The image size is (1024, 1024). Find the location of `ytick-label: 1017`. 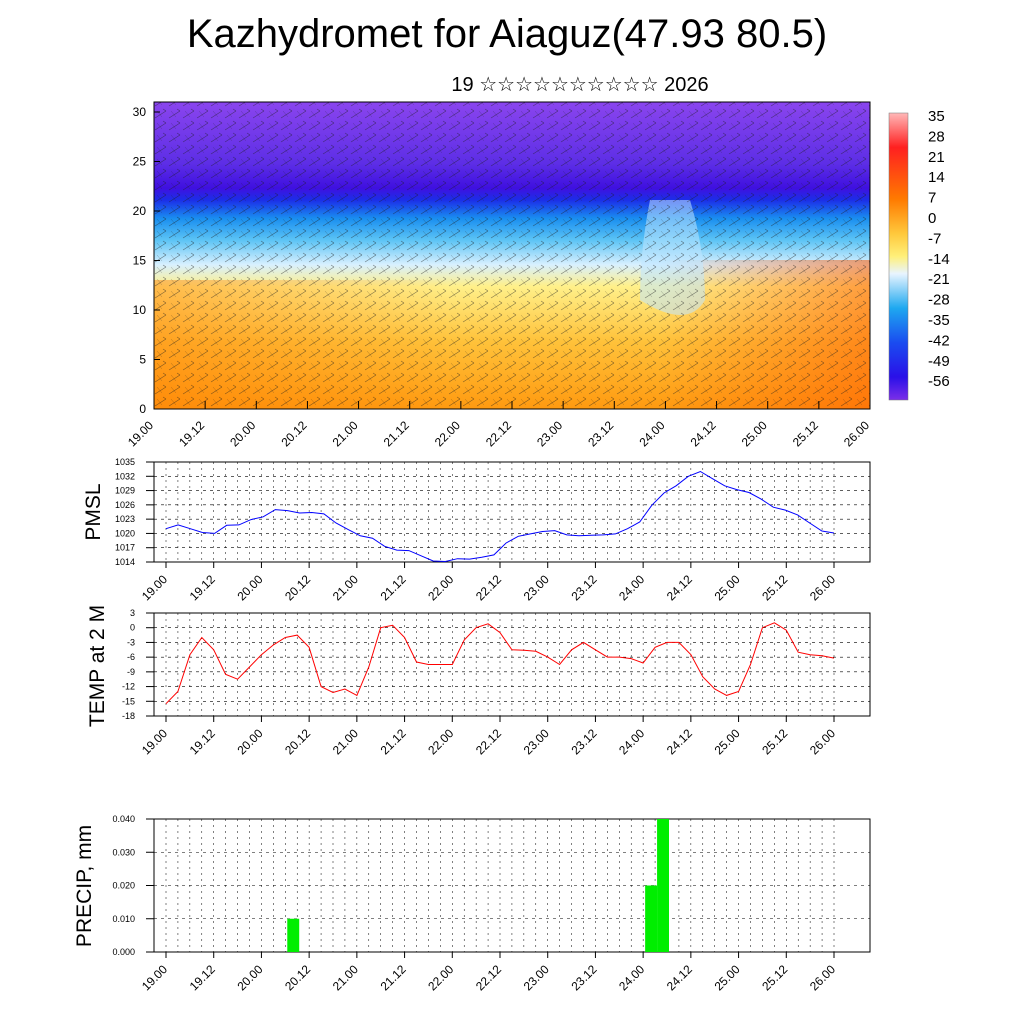

ytick-label: 1017 is located at coordinates (125, 548).